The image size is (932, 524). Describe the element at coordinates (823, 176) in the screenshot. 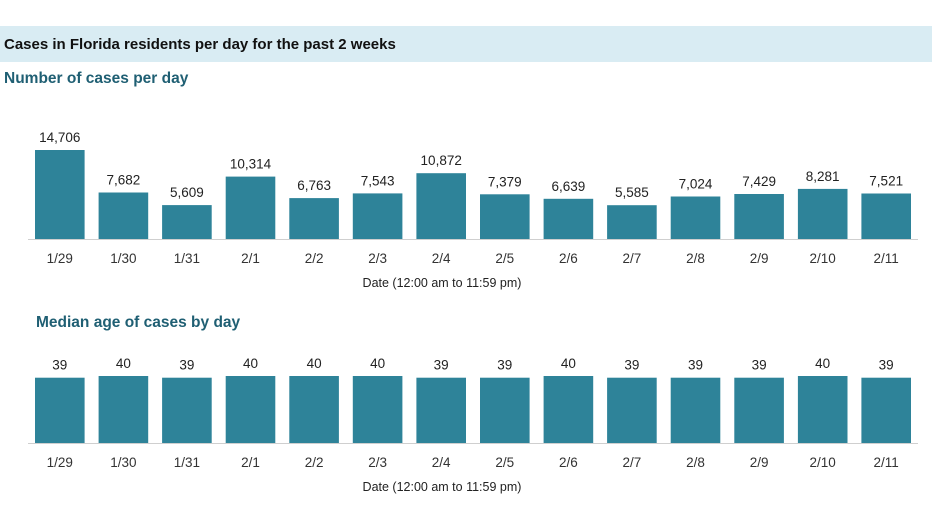

I see `data-label: 8,281` at that location.